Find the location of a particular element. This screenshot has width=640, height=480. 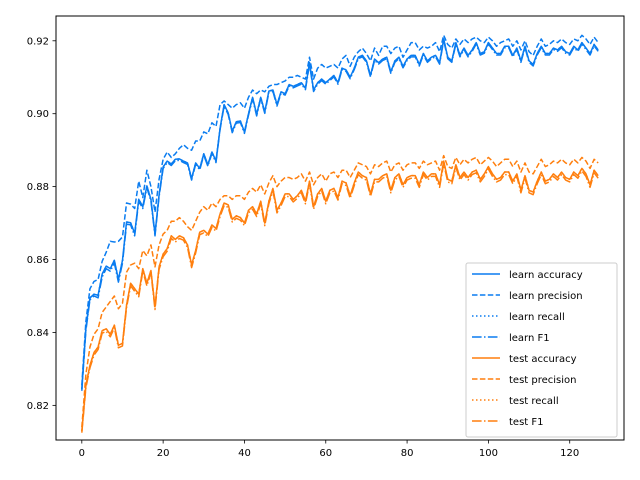

y-tick-label: 0.88 is located at coordinates (38, 187).